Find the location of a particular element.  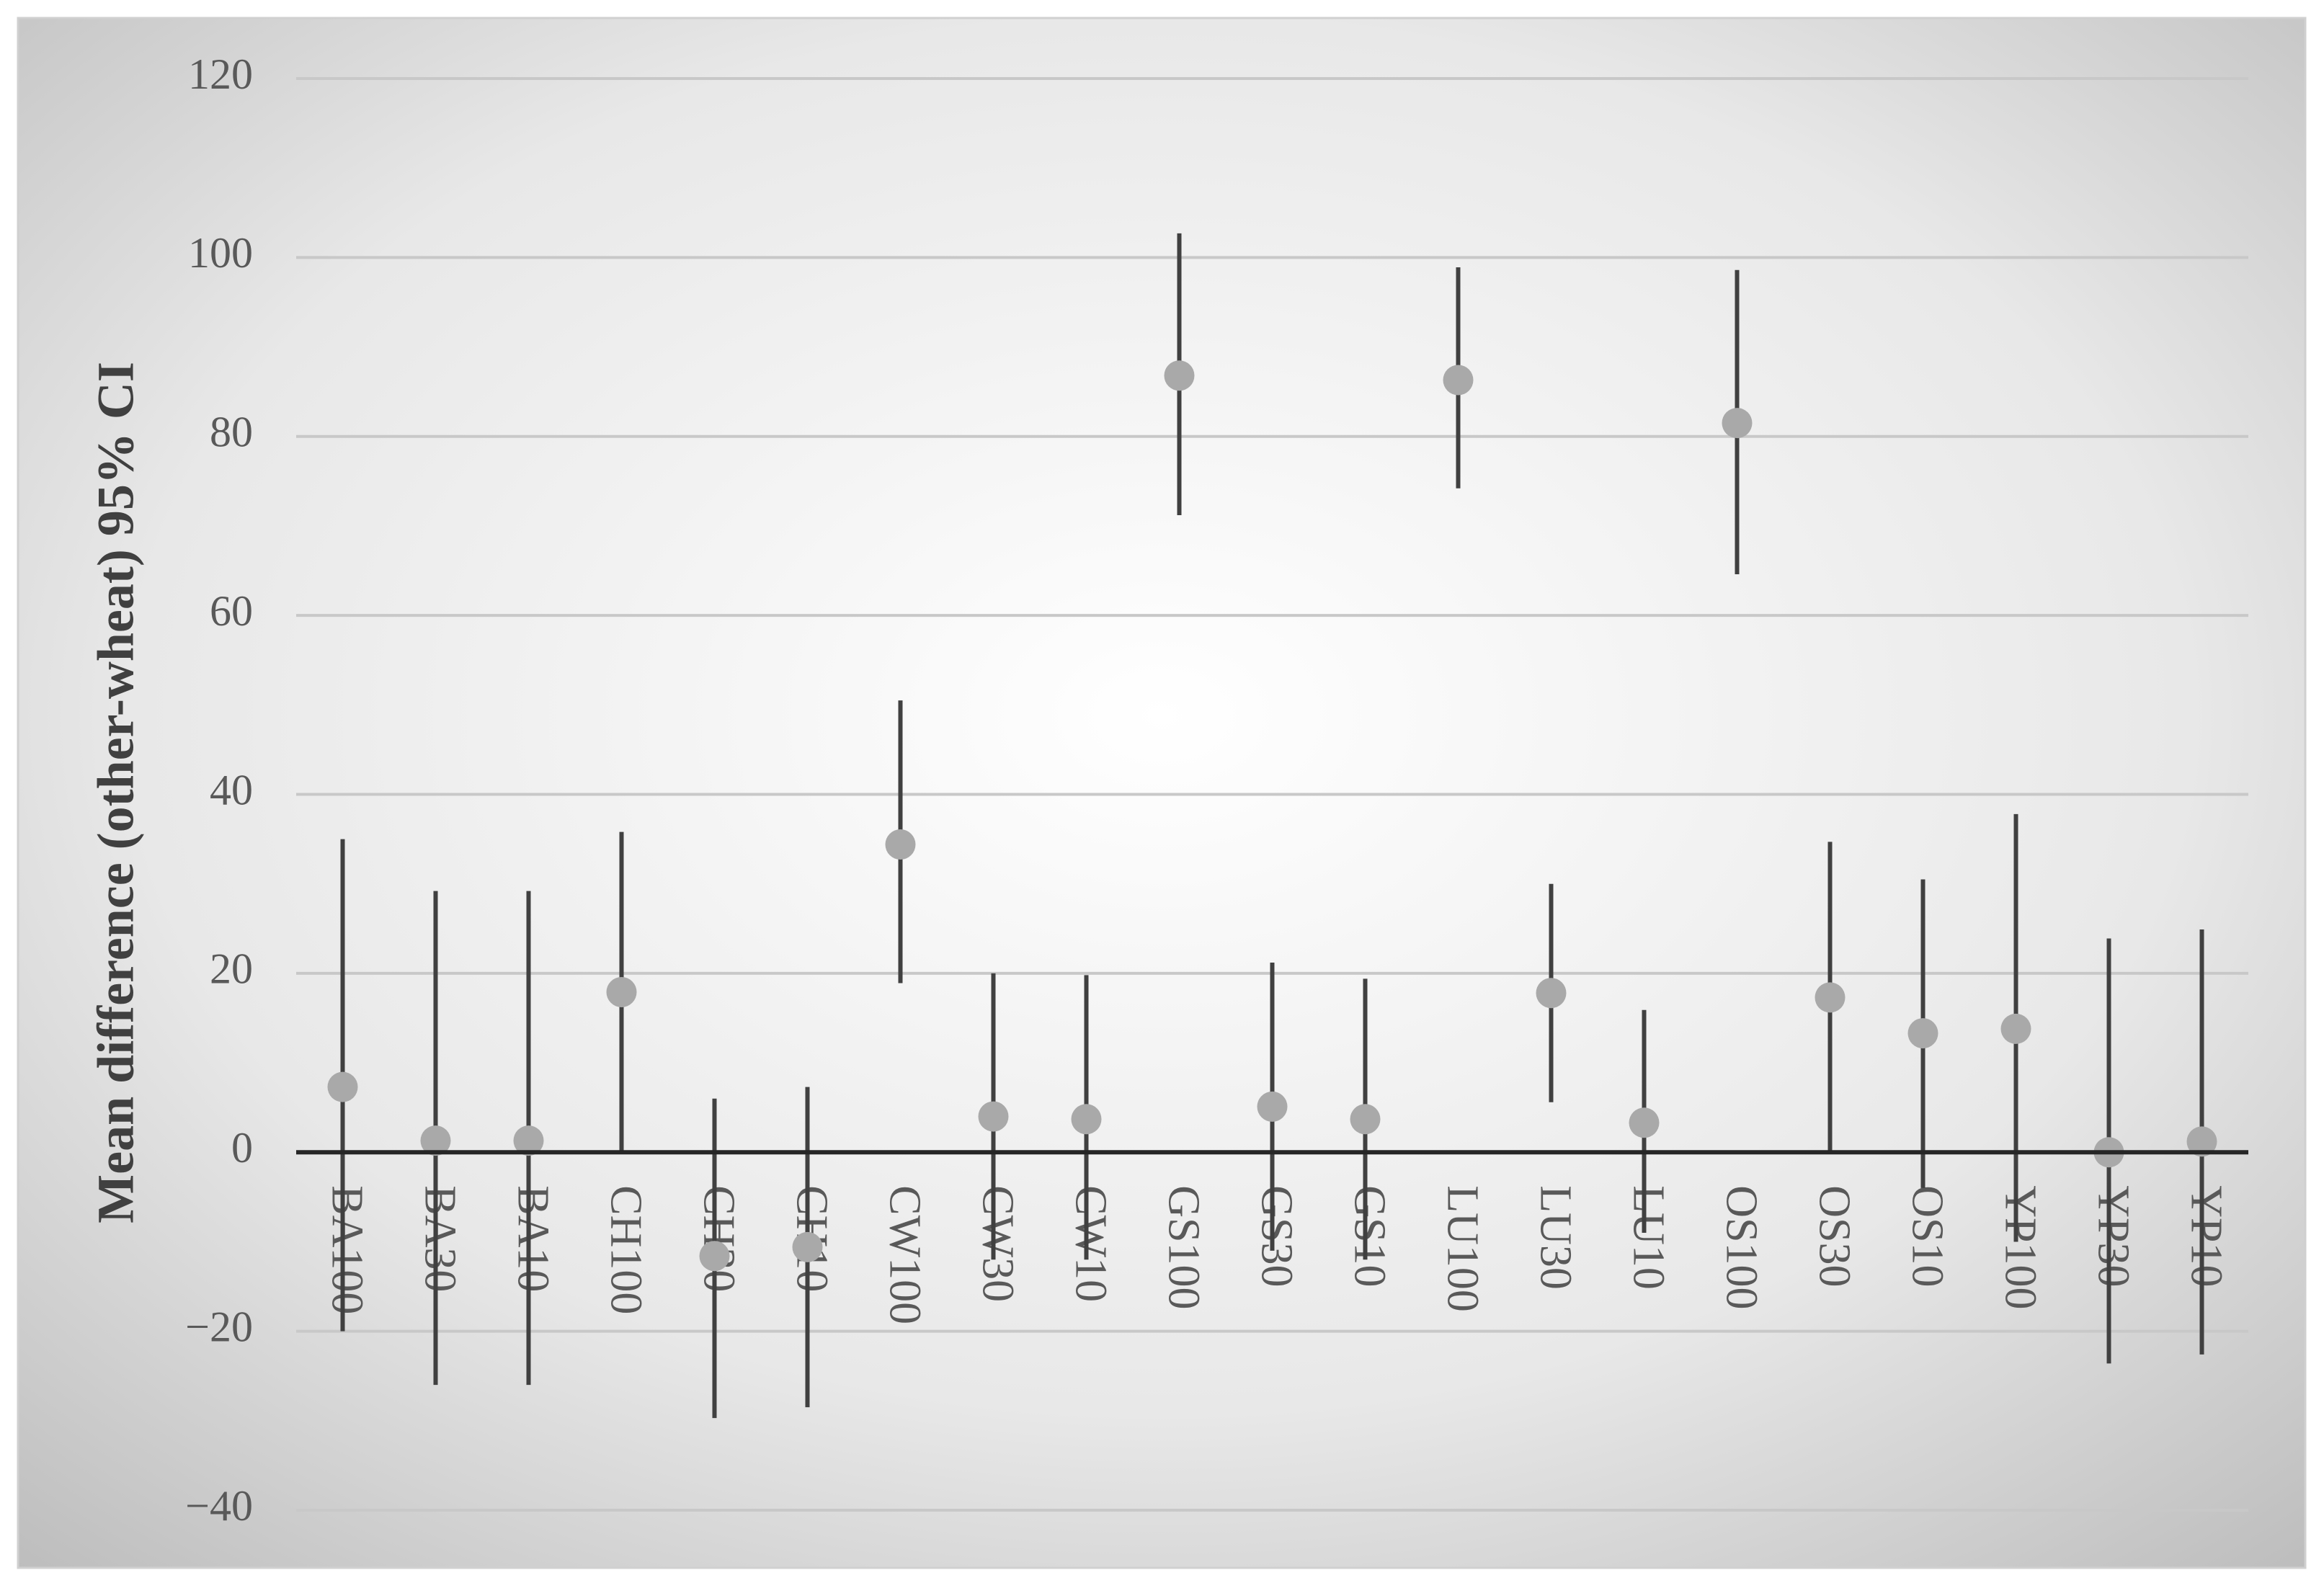

x-tick-label: OS100 is located at coordinates (1741, 1247).